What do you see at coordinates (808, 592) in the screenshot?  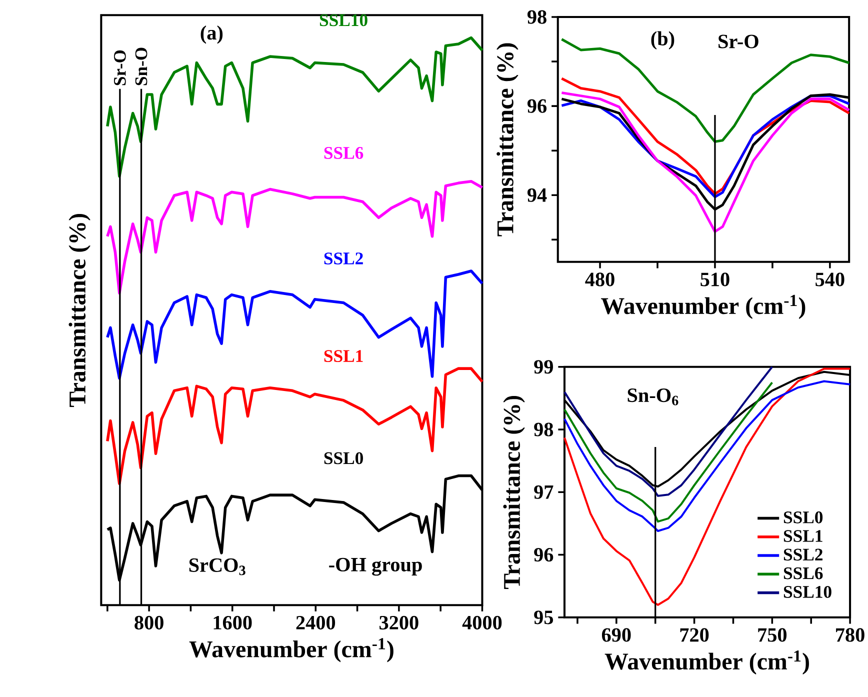 I see `legend-label: SSL10` at bounding box center [808, 592].